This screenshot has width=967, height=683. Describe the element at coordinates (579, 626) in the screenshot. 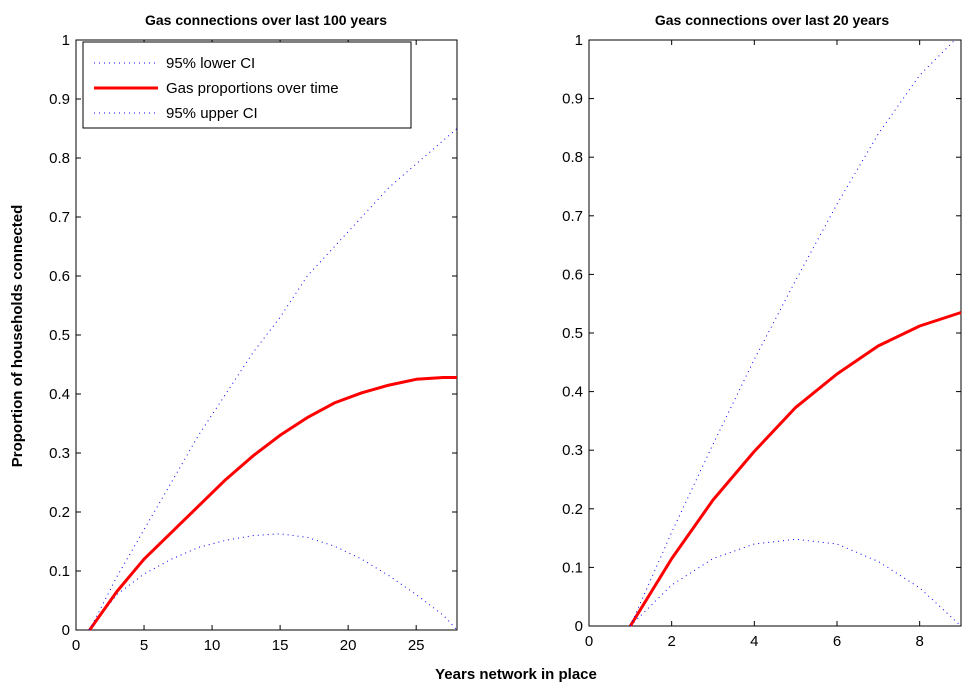

I see `right-y-tick-label: 0` at that location.